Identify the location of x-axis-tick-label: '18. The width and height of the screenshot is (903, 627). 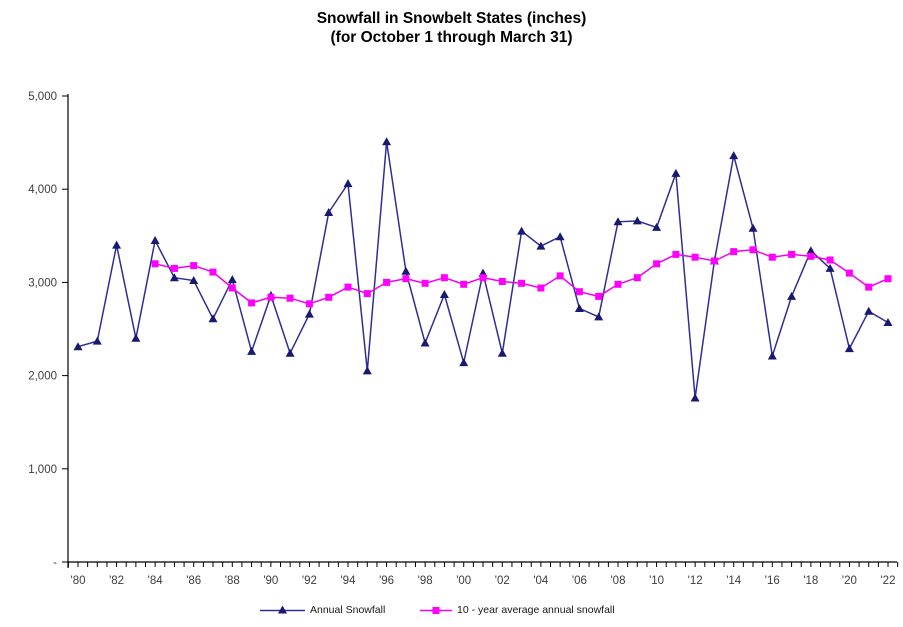
(810, 581).